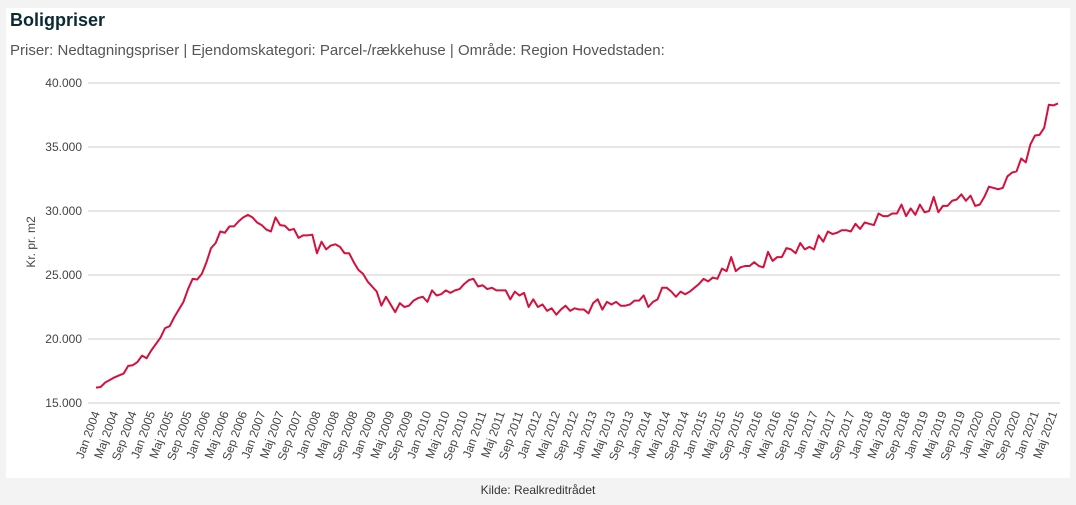 Image resolution: width=1076 pixels, height=505 pixels. What do you see at coordinates (63, 403) in the screenshot?
I see `y-tick-label: 15.000` at bounding box center [63, 403].